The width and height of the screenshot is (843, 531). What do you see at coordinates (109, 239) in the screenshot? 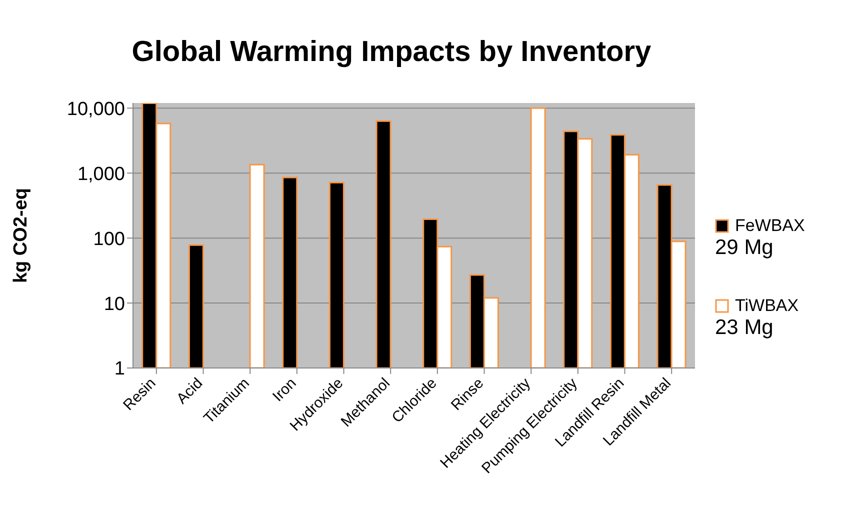
I see `y-tick-label: 100` at bounding box center [109, 239].